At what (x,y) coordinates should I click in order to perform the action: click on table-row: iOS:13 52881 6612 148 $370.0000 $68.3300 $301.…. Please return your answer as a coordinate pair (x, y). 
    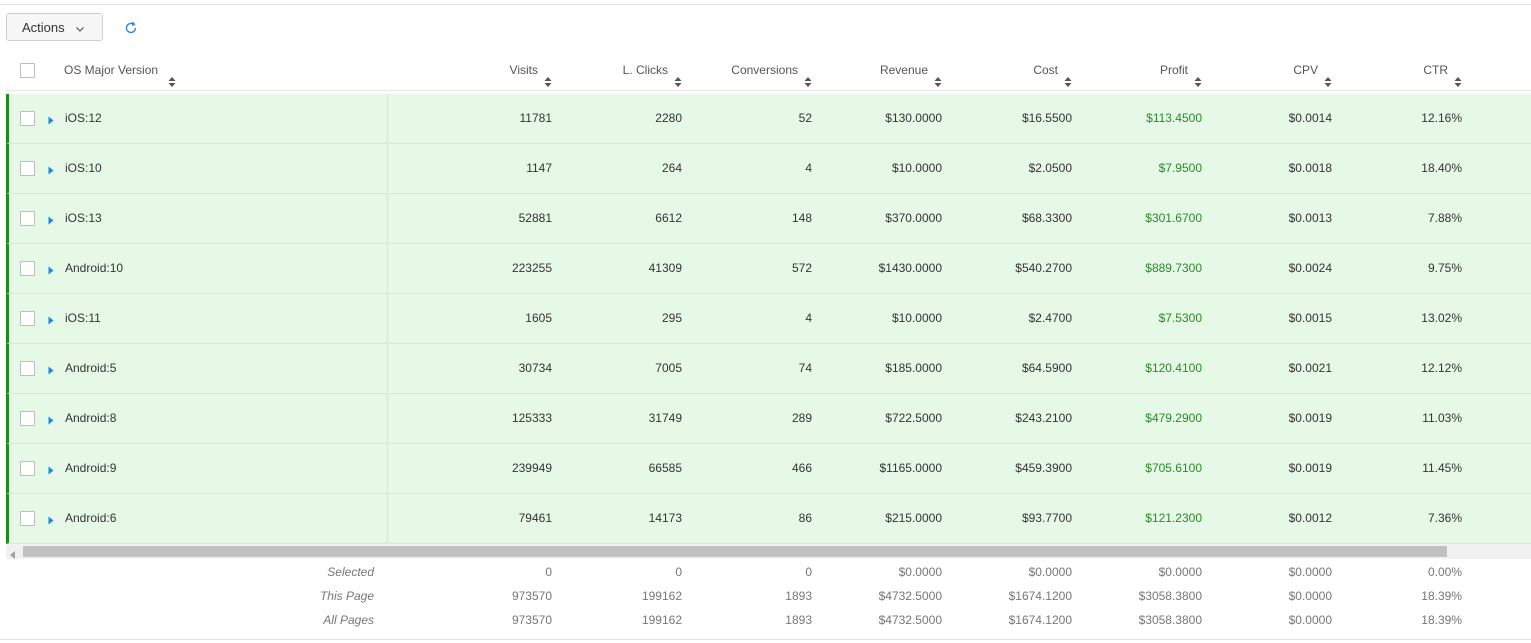
    Looking at the image, I should click on (768, 219).